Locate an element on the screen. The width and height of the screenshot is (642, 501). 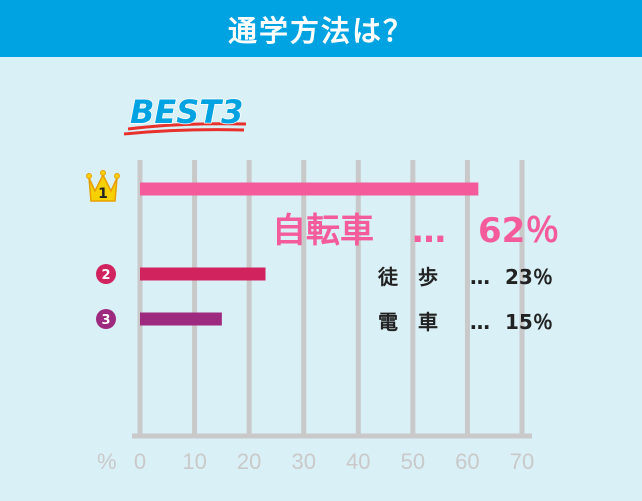
rank-number-2: 2 is located at coordinates (105, 275).